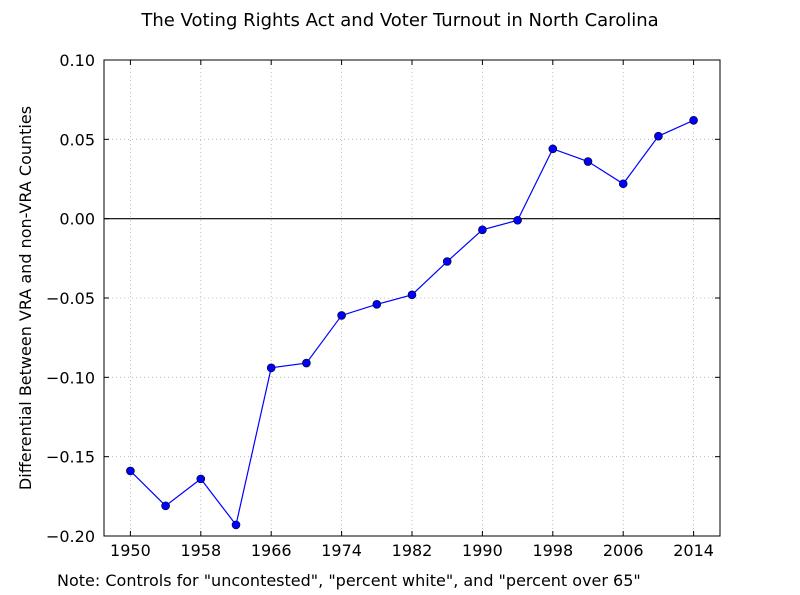  I want to click on x-tick-label: 2014, so click(693, 550).